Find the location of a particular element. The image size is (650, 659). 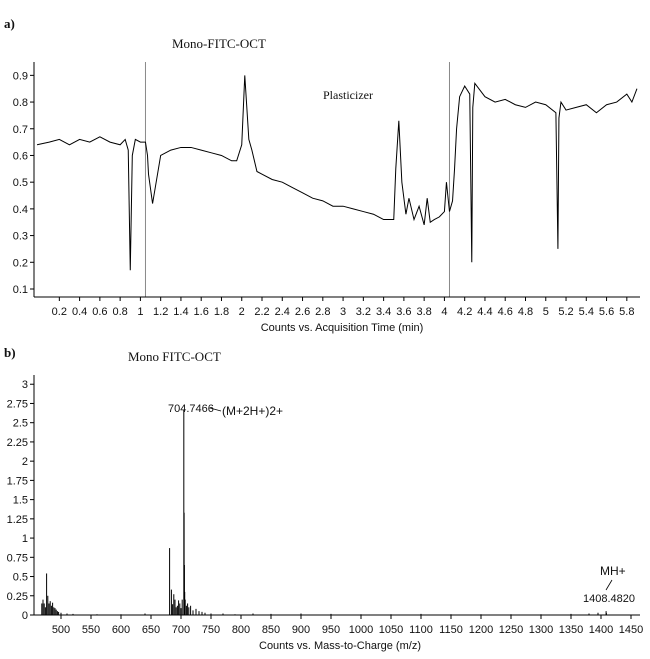

x-tick-label: 5.2 is located at coordinates (565, 312).